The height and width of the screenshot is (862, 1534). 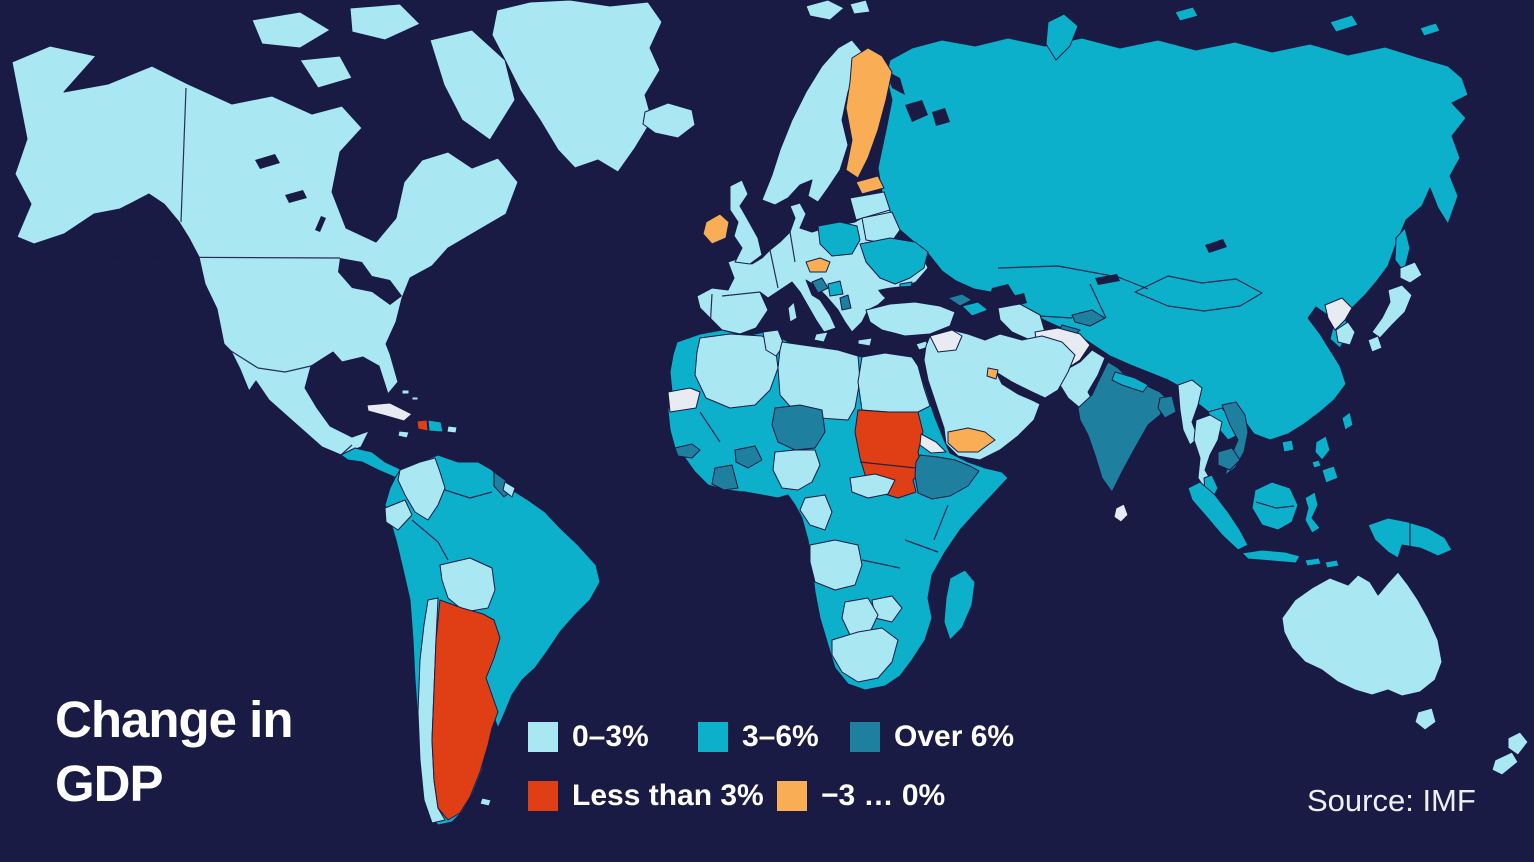 I want to click on island-new-zealand-south, so click(x=1505, y=763).